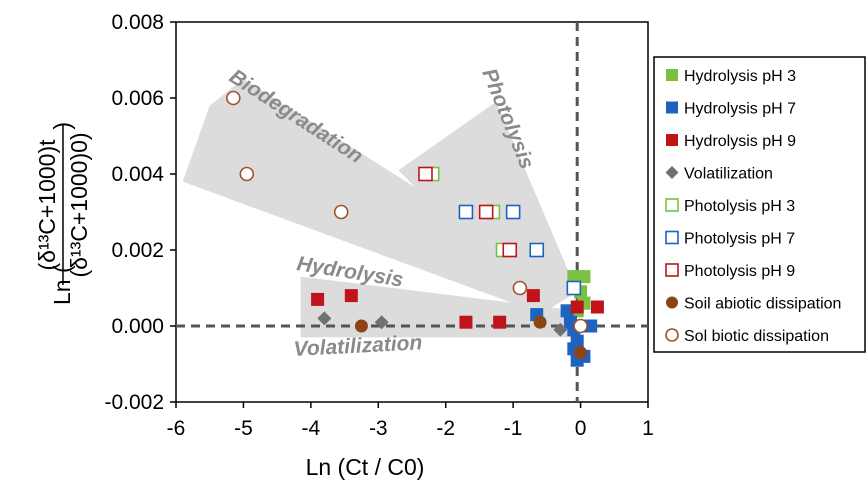  What do you see at coordinates (581, 428) in the screenshot?
I see `x-tick-label: 0` at bounding box center [581, 428].